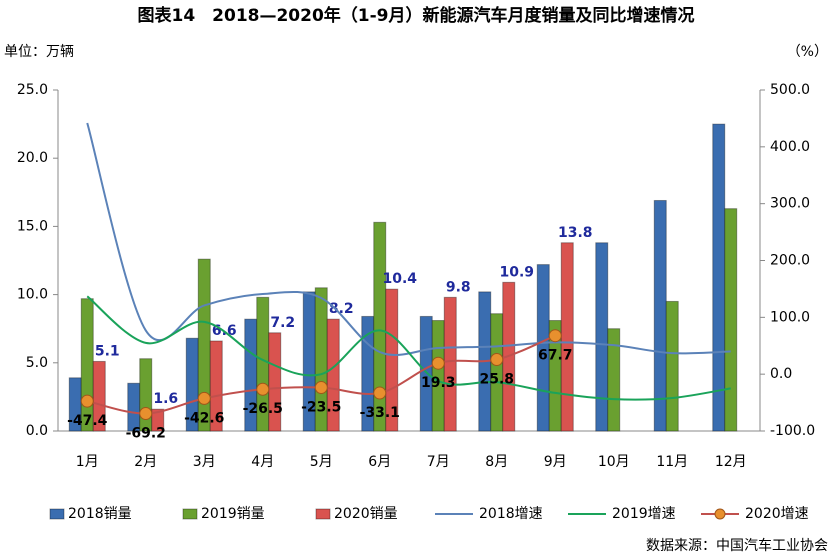  Describe the element at coordinates (790, 204) in the screenshot. I see `y2-tick-label: 300.0` at that location.